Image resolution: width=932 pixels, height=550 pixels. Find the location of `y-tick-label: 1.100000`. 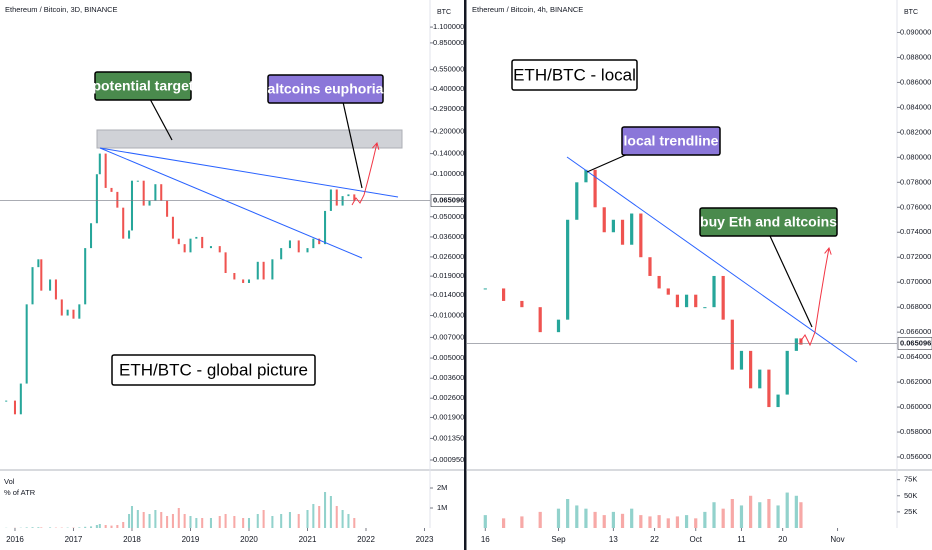

y-tick-label: 1.100000 is located at coordinates (448, 26).